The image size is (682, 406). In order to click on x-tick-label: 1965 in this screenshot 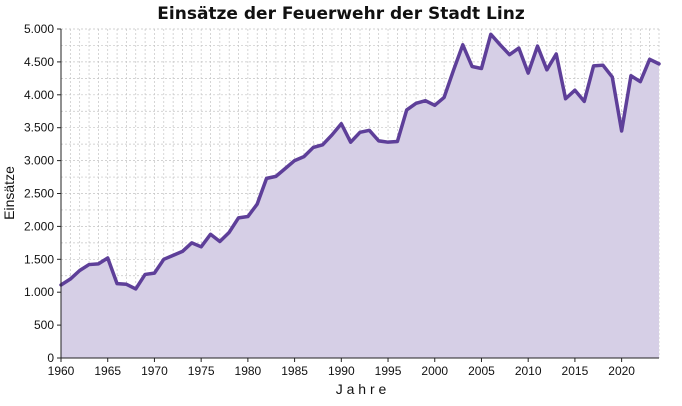, I will do `click(107, 371)`.